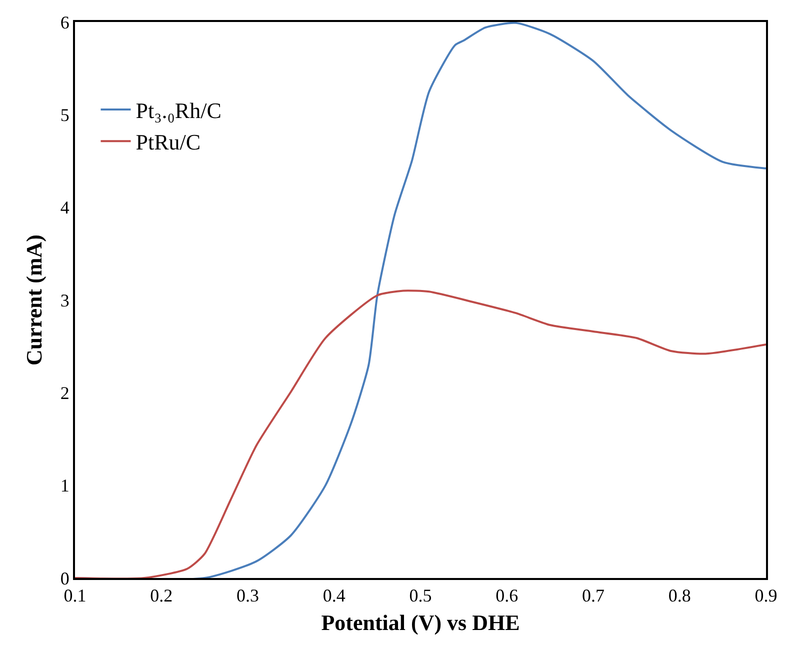  What do you see at coordinates (593, 596) in the screenshot?
I see `x-tick-label: 0.7` at bounding box center [593, 596].